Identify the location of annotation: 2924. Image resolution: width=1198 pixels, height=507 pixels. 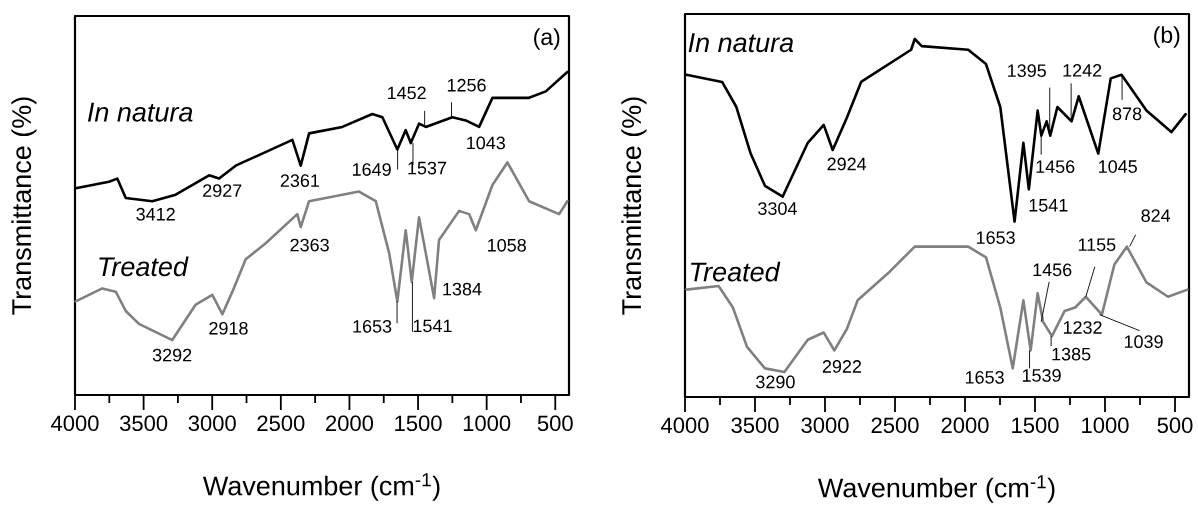
(847, 164).